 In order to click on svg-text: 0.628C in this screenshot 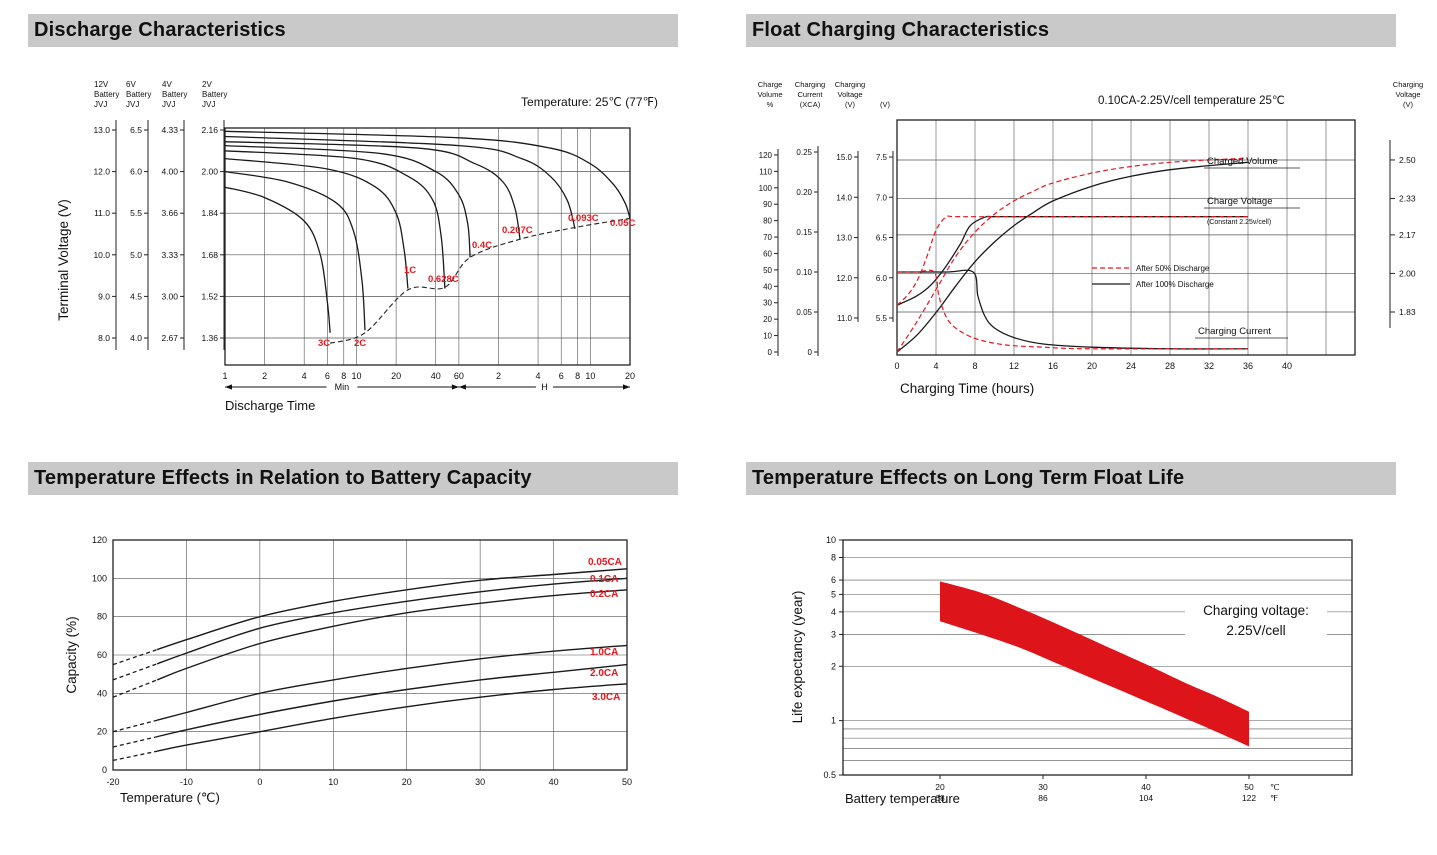, I will do `click(443, 279)`.